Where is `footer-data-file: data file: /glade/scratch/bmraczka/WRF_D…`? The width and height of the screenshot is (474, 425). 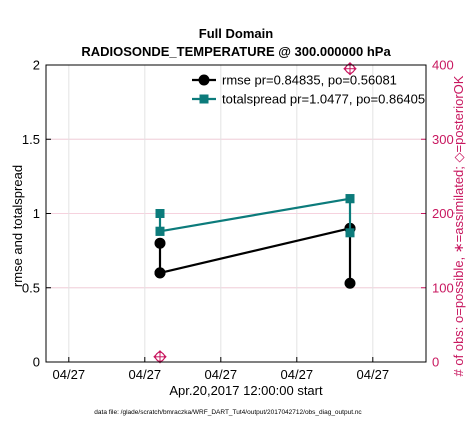
footer-data-file: data file: /glade/scratch/bmraczka/WRF_D… is located at coordinates (228, 412).